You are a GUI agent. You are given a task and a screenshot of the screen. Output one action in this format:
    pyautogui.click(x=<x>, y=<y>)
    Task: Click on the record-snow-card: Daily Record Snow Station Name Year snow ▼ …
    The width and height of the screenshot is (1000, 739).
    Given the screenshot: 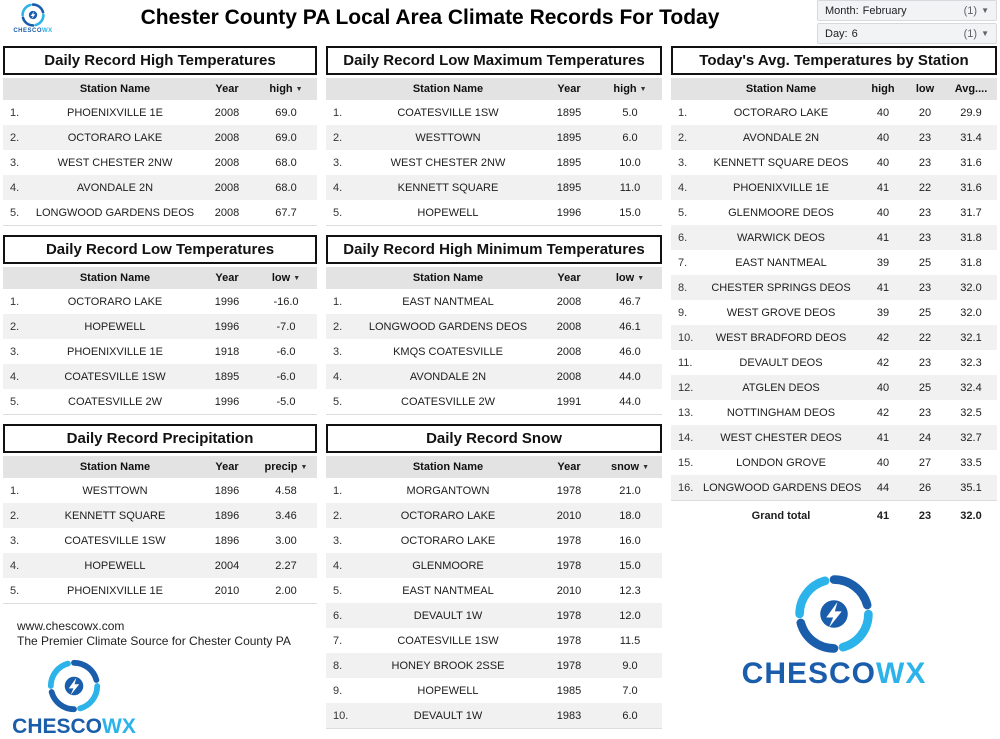 What is the action you would take?
    pyautogui.click(x=494, y=576)
    